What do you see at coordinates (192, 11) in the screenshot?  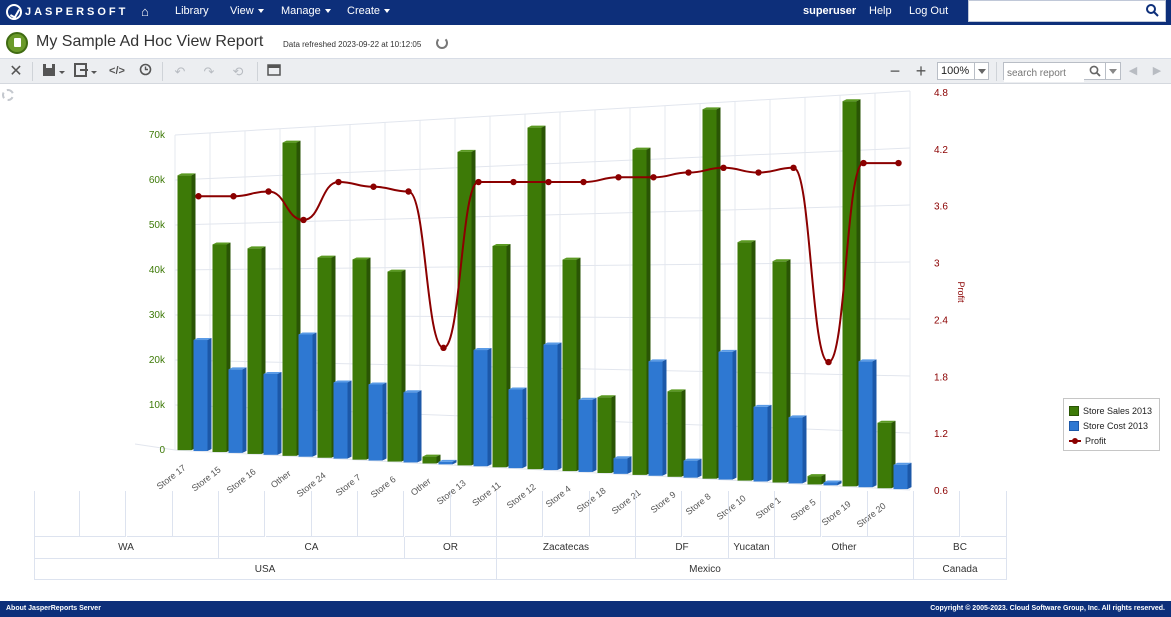 I see `nav-library: Library` at bounding box center [192, 11].